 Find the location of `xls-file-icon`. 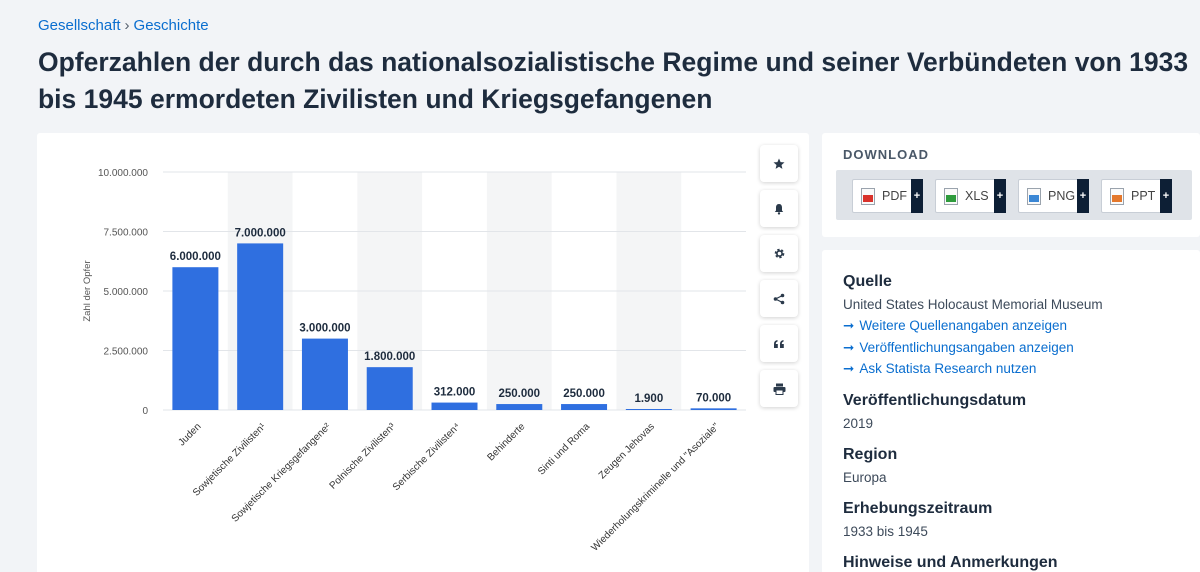

xls-file-icon is located at coordinates (951, 196).